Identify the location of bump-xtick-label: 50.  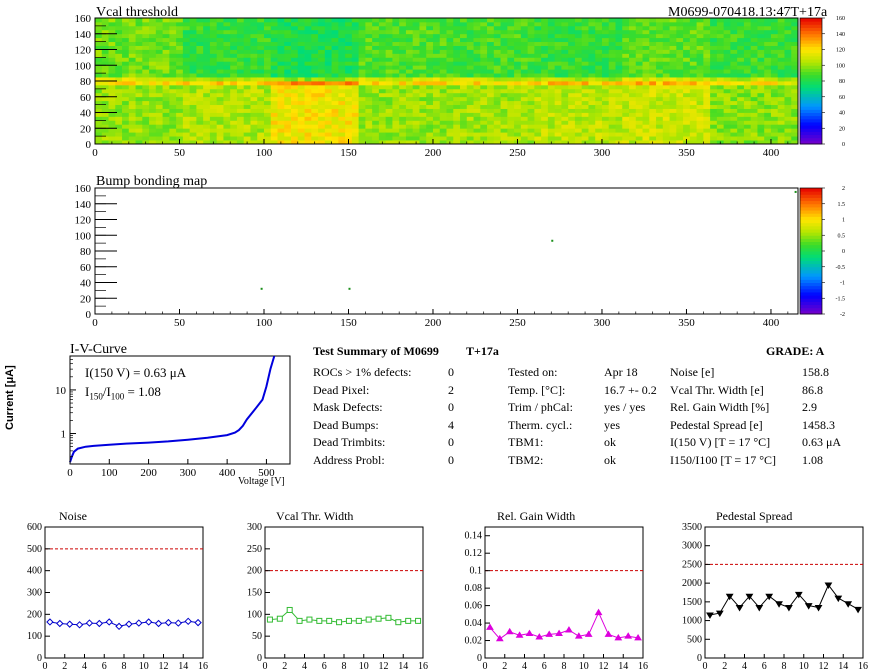
(180, 323).